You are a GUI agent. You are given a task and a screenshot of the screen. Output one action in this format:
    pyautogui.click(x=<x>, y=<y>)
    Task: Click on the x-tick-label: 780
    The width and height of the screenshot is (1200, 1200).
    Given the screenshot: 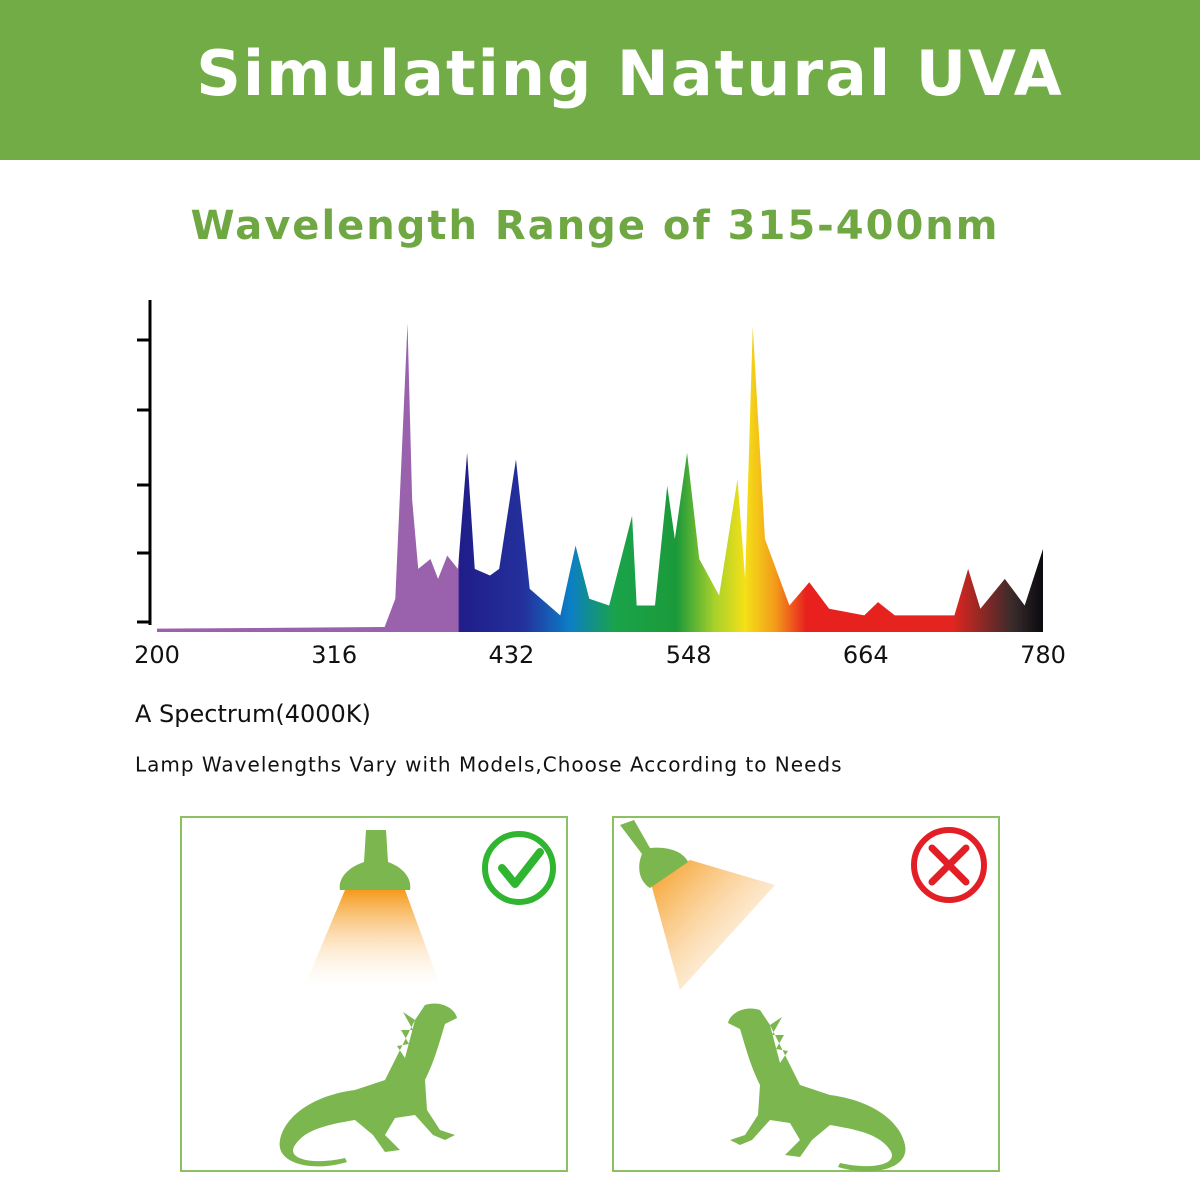 What is the action you would take?
    pyautogui.click(x=1043, y=655)
    